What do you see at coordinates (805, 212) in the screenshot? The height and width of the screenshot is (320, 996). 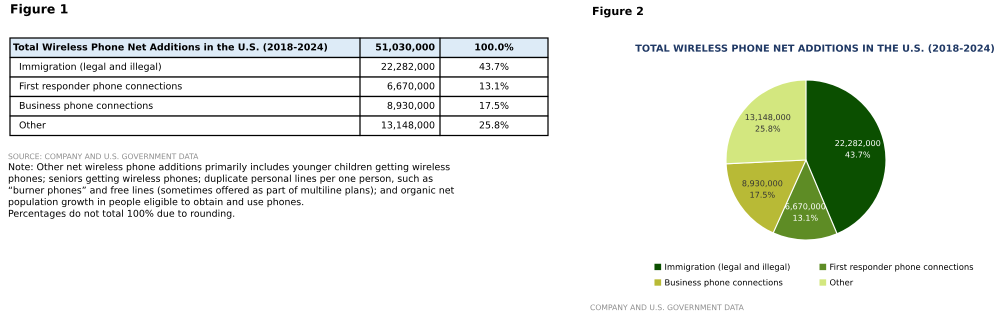 I see `data-label: 6,670,000 13.1%` at bounding box center [805, 212].